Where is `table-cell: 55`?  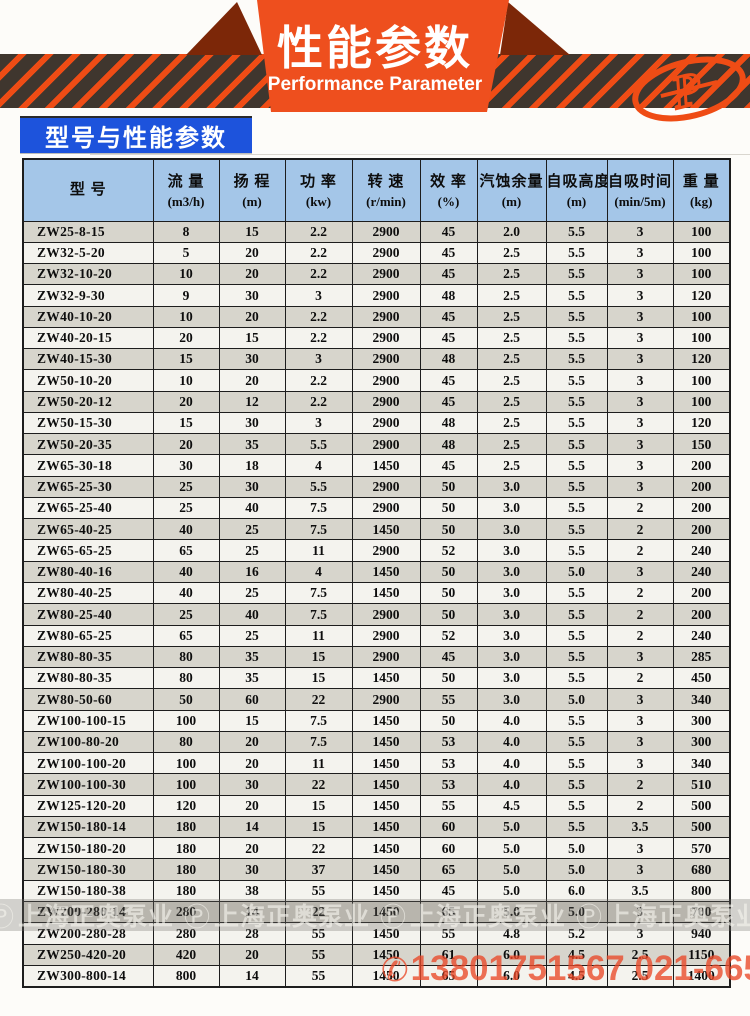 table-cell: 55 is located at coordinates (448, 699).